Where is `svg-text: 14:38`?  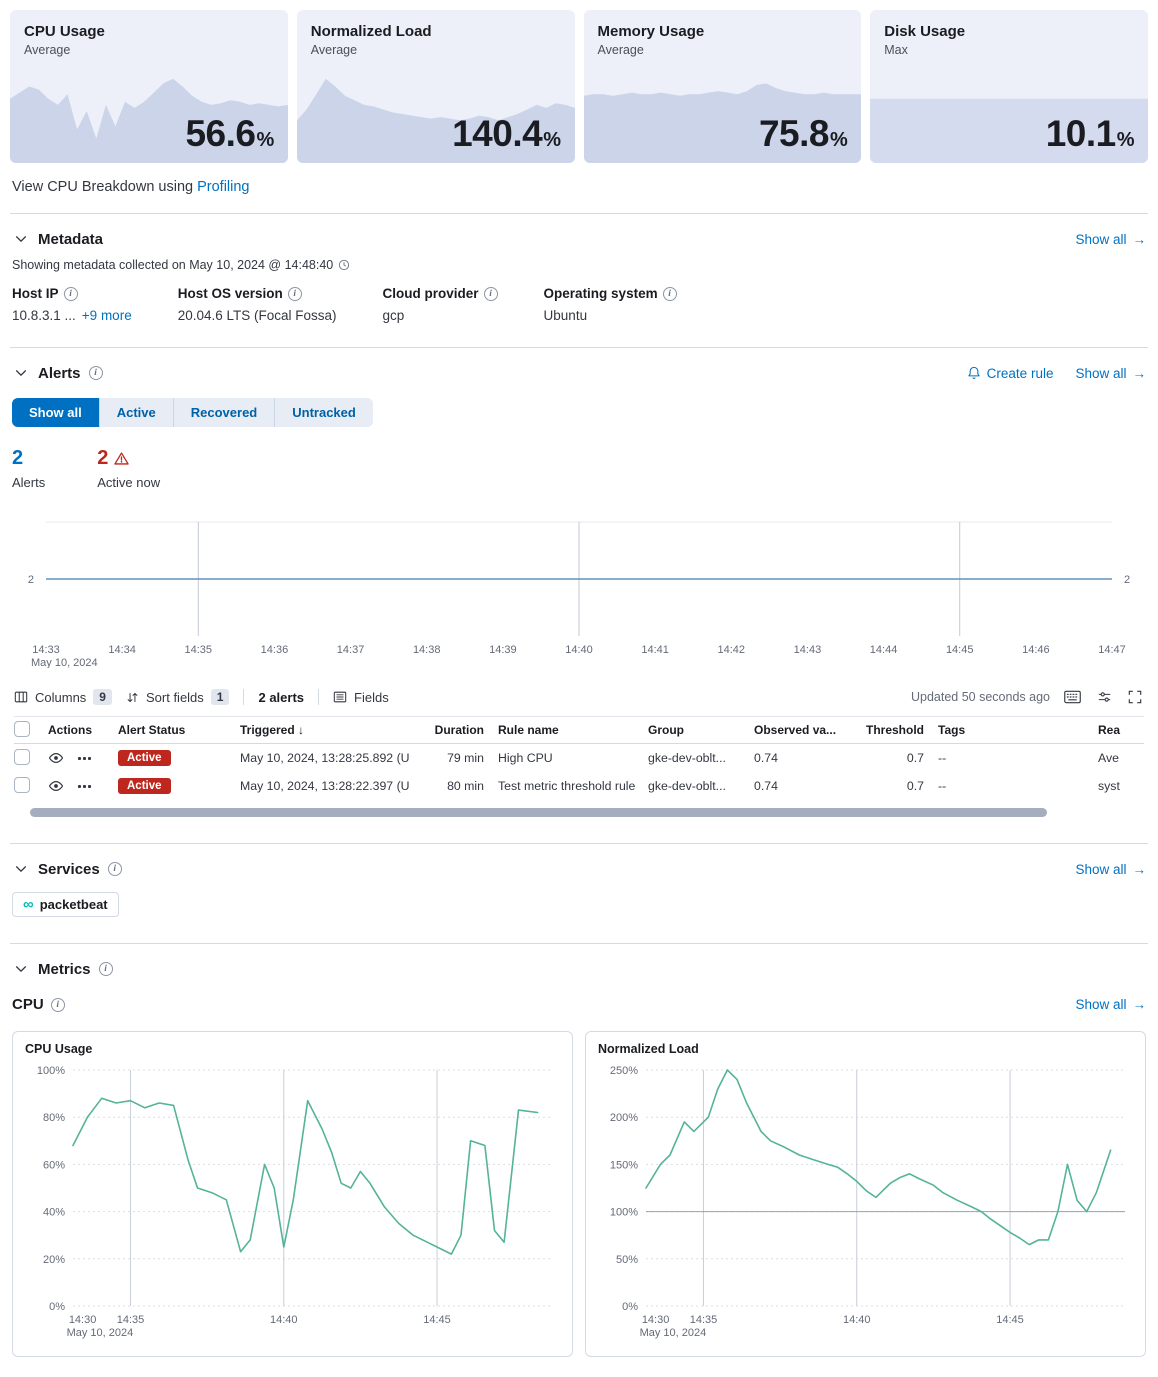
svg-text: 14:38 is located at coordinates (427, 650).